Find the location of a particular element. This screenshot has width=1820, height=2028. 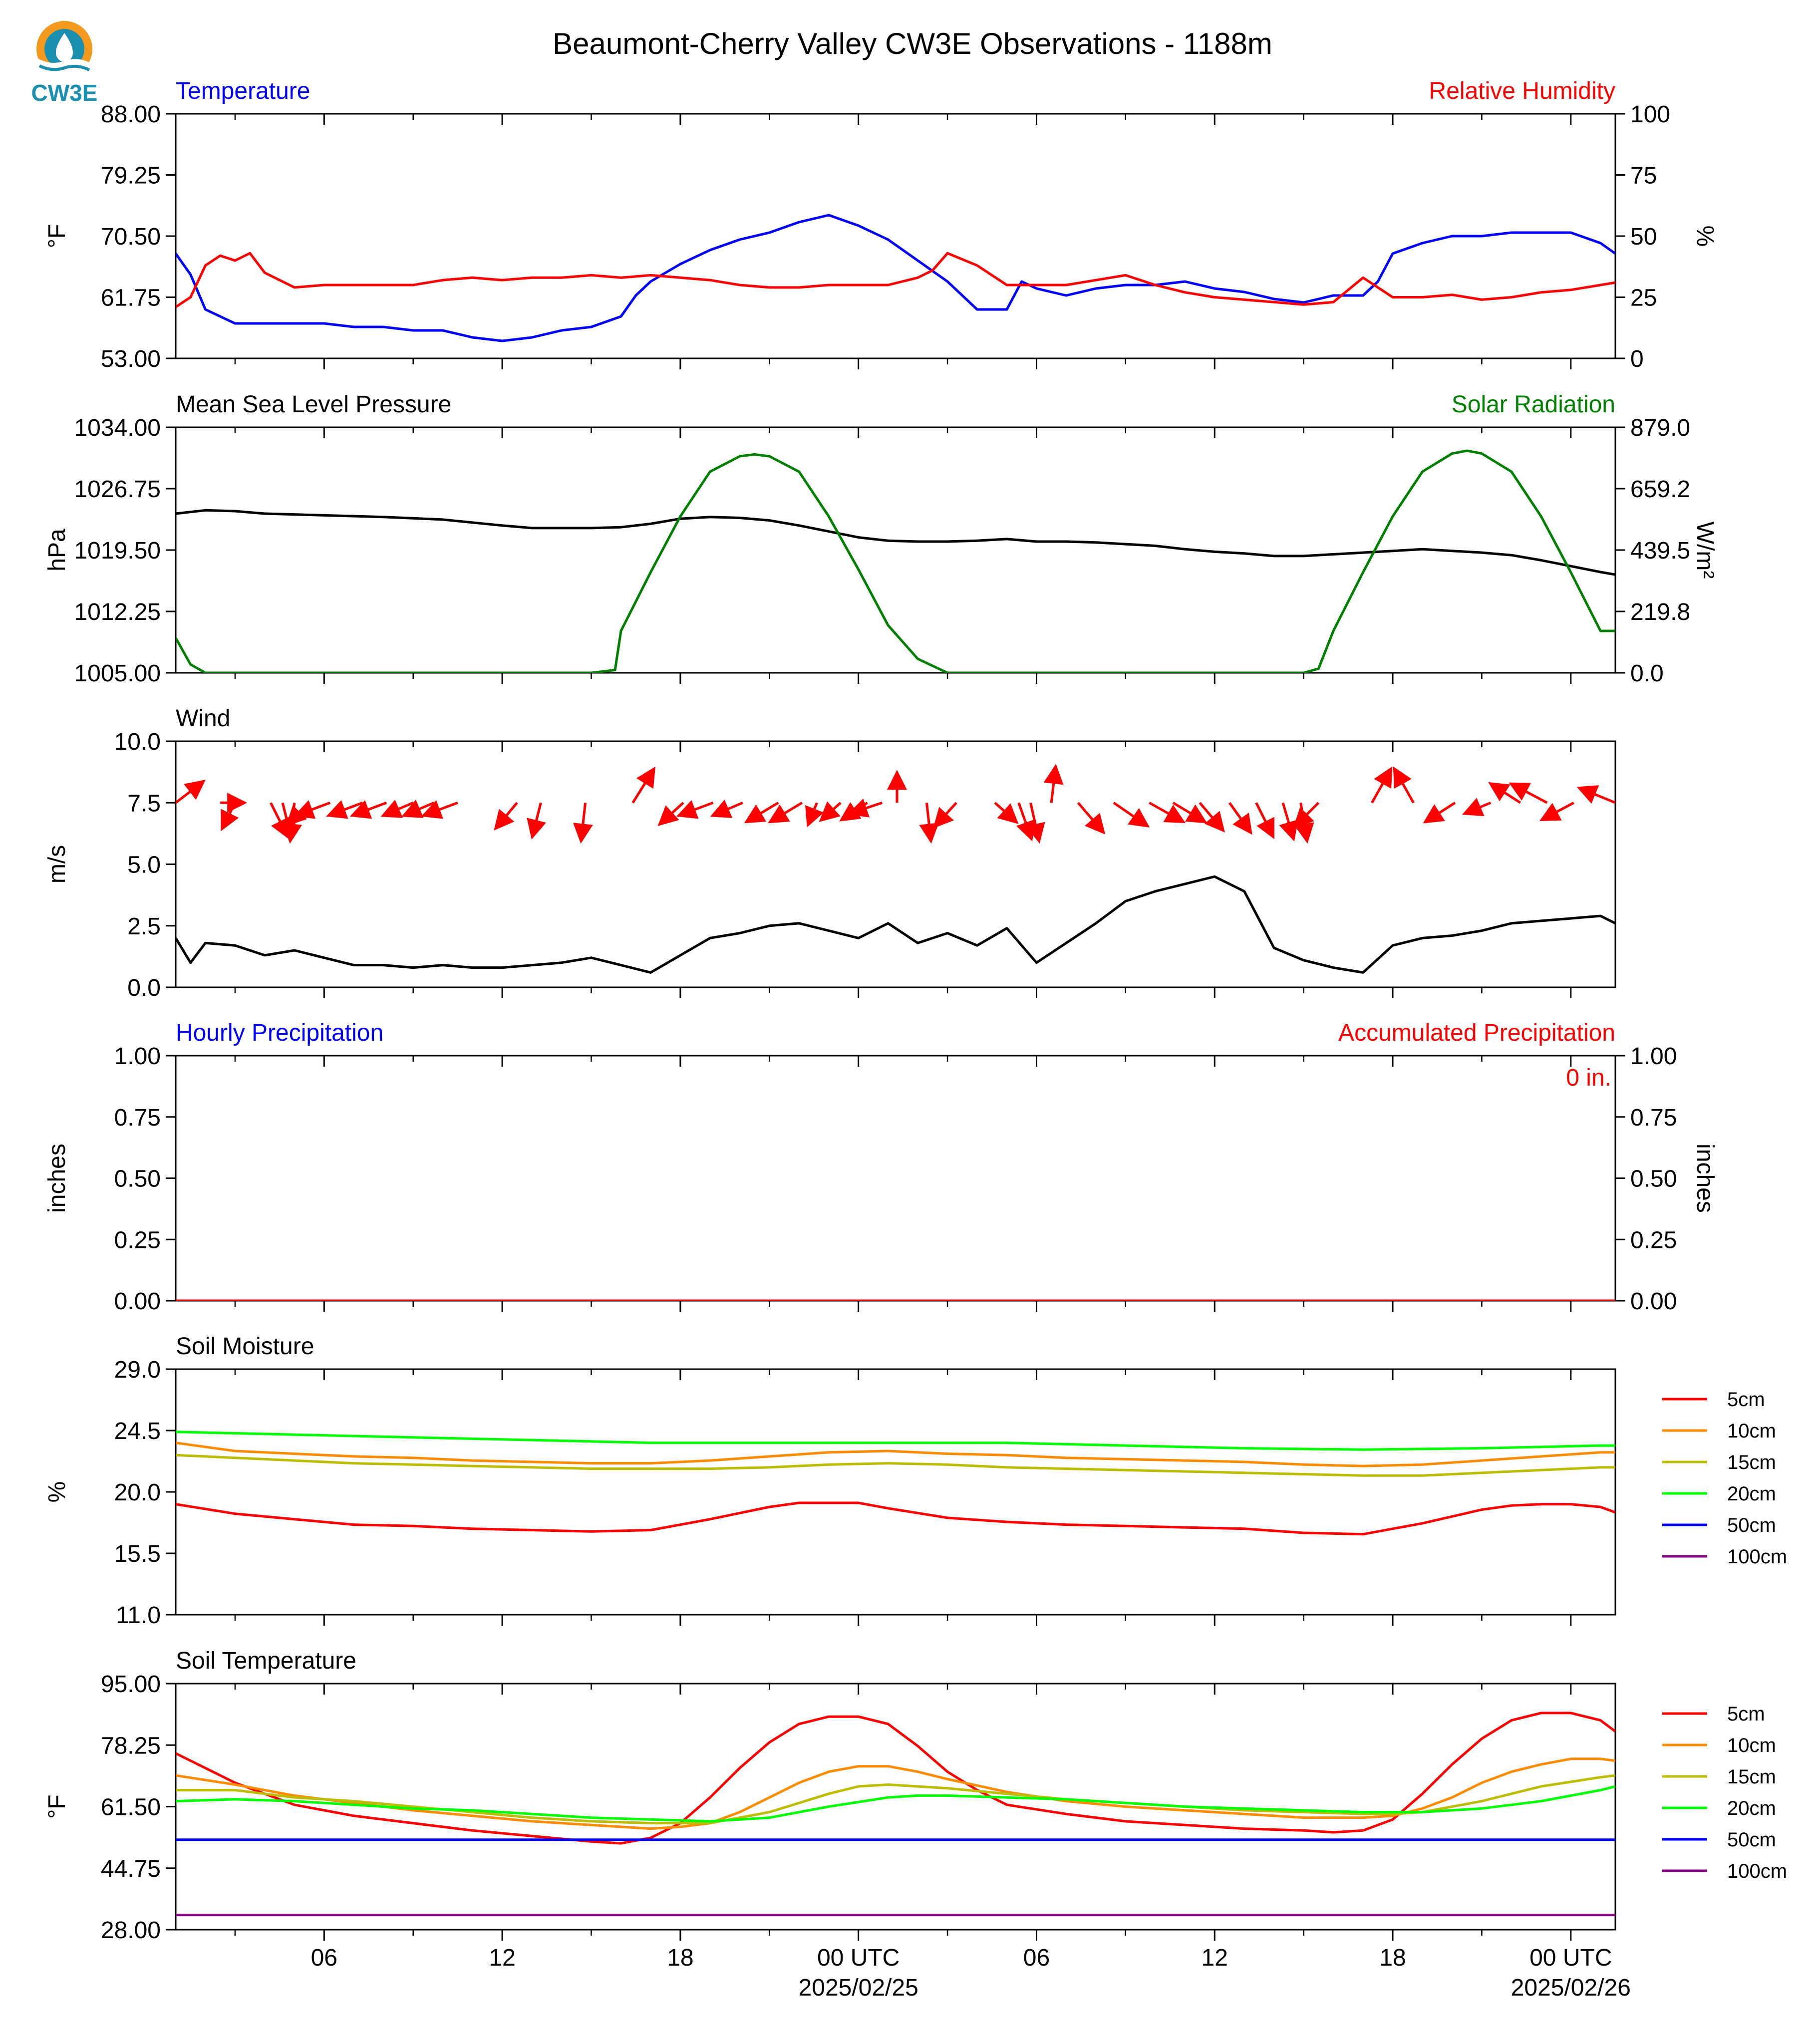

legend-label: 20cm is located at coordinates (1751, 1494).